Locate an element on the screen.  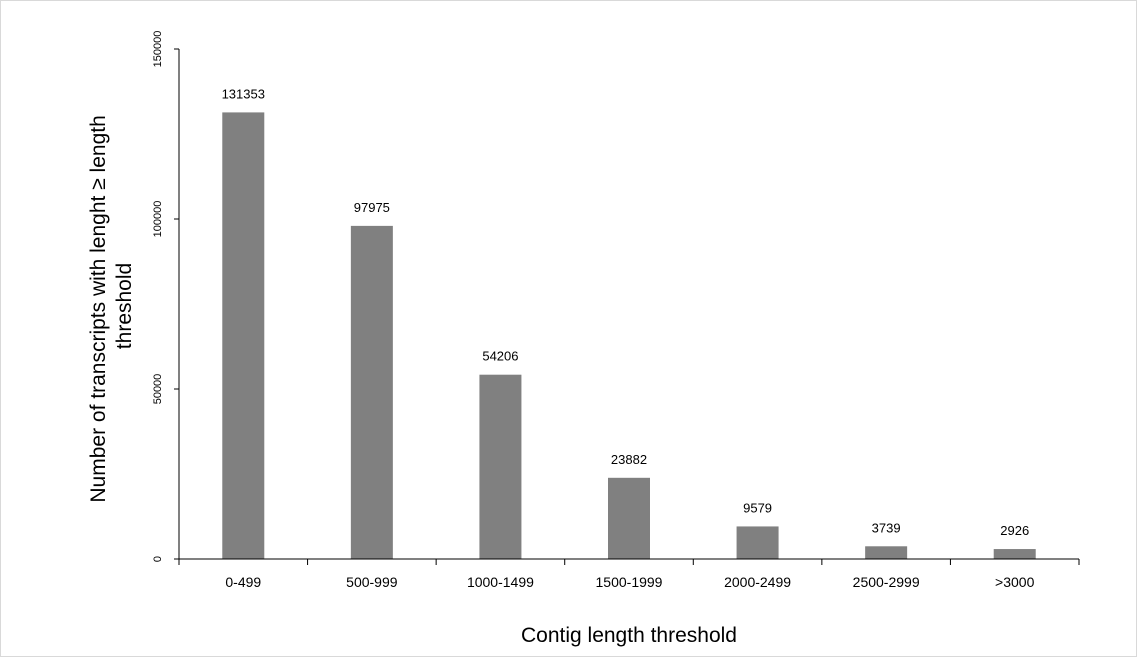
data-label-1000-1499: 54206 is located at coordinates (500, 356).